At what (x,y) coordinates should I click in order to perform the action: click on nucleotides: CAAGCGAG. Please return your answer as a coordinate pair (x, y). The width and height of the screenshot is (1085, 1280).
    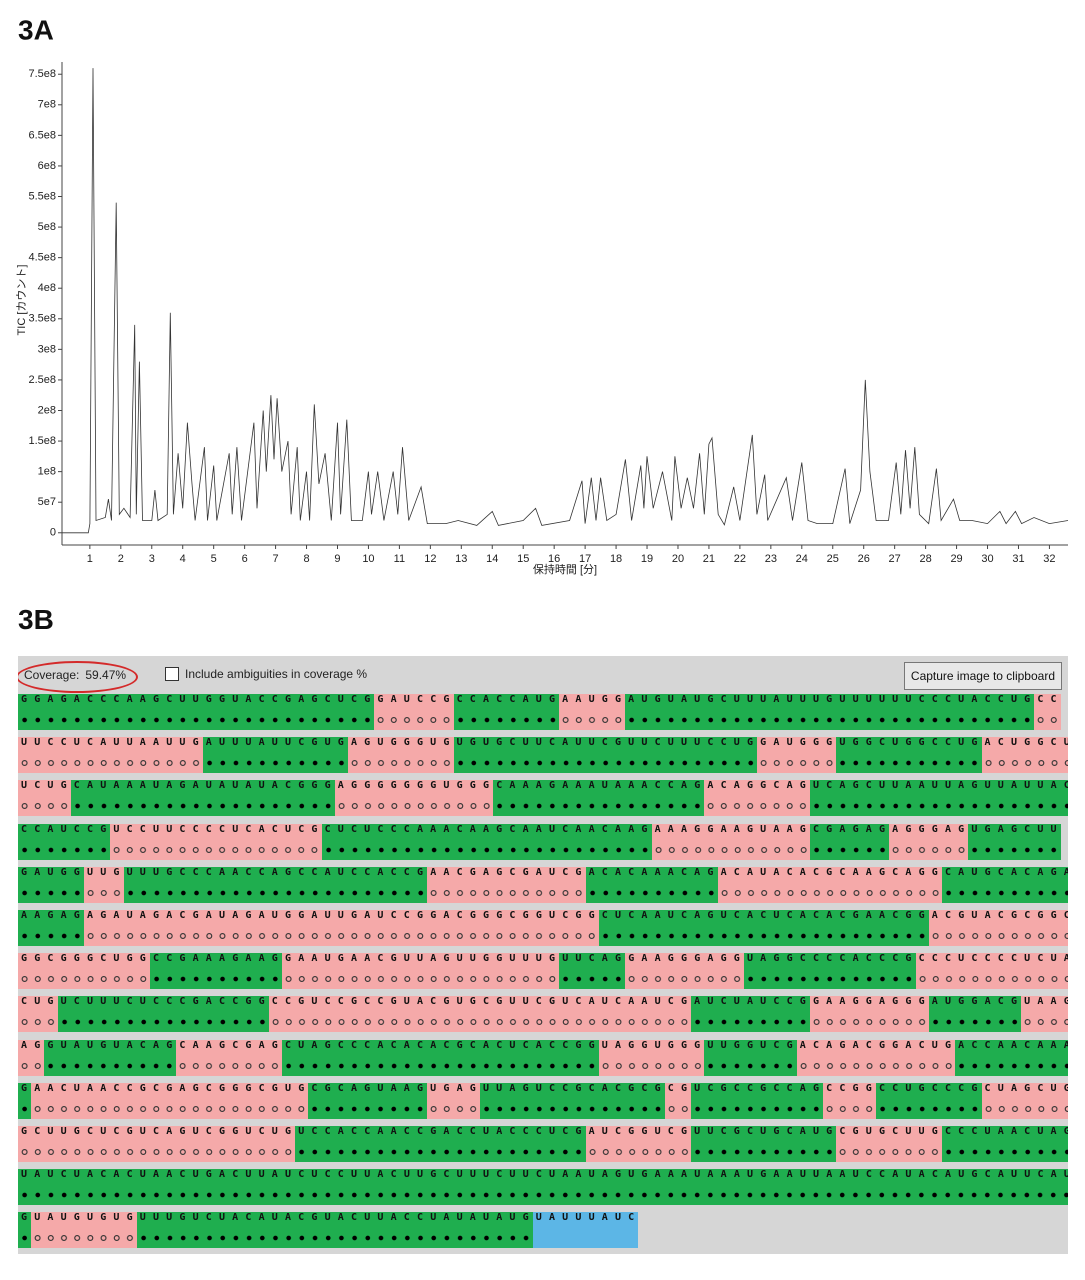
    Looking at the image, I should click on (230, 1045).